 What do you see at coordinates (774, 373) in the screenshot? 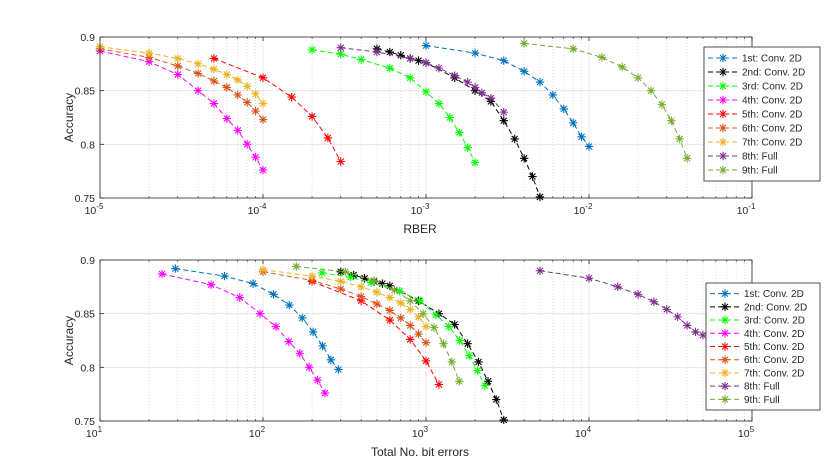
I see `chart-2-legend-label: 7th: Conv. 2D` at bounding box center [774, 373].